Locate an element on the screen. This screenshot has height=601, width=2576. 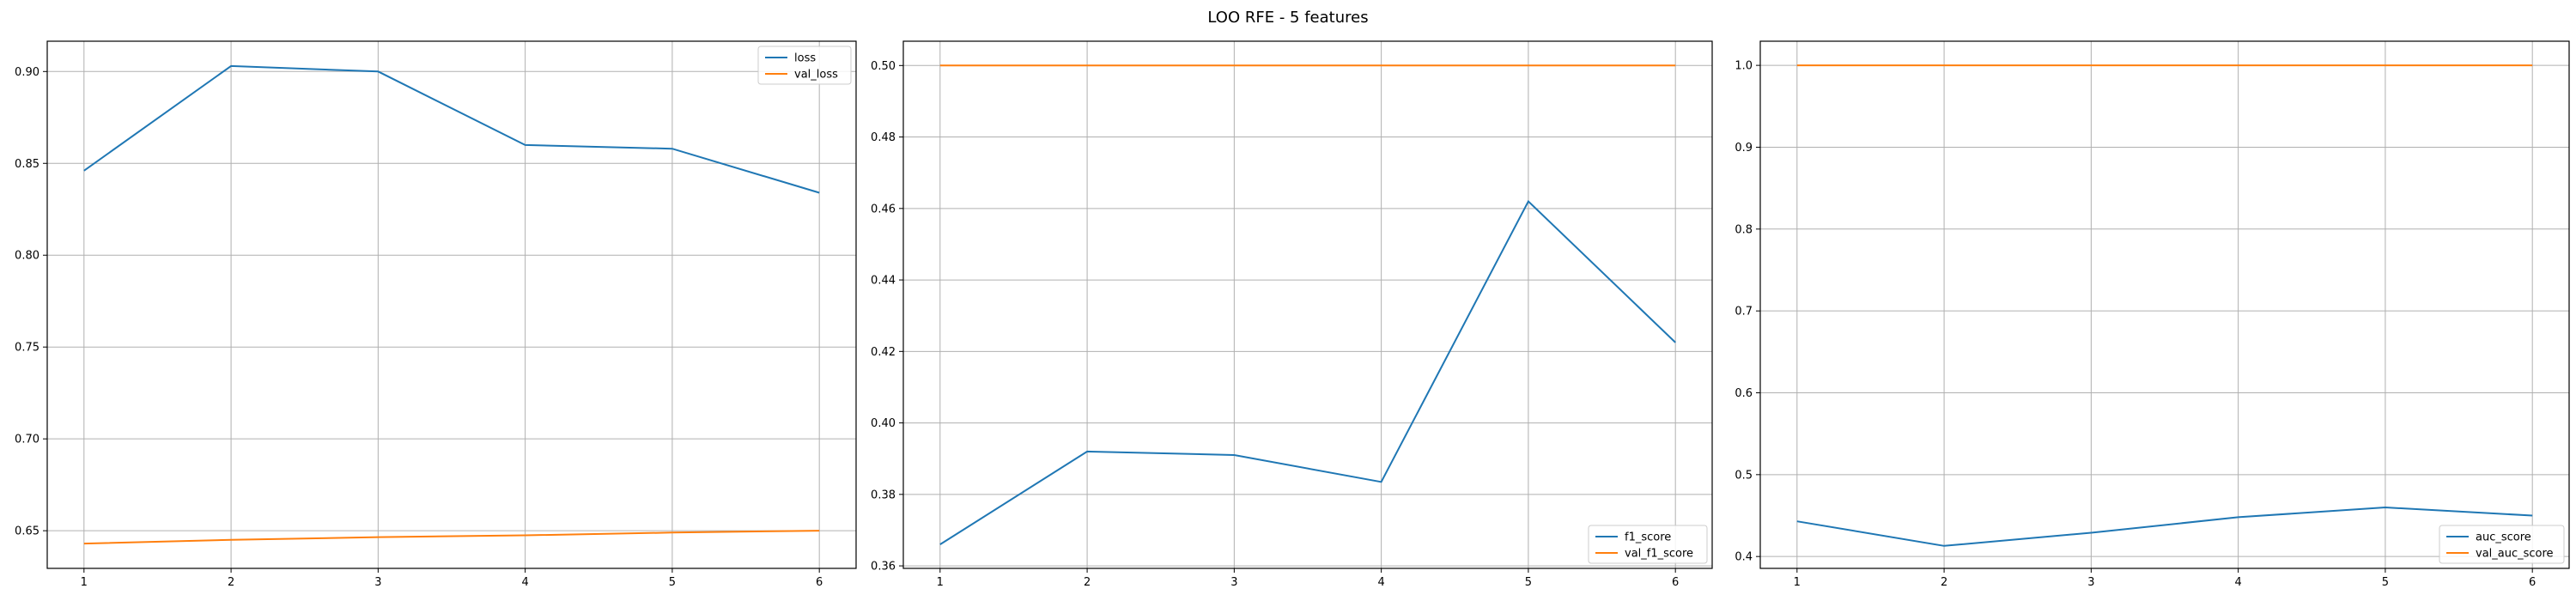
y-tick-label: 1.0 is located at coordinates (1744, 66).